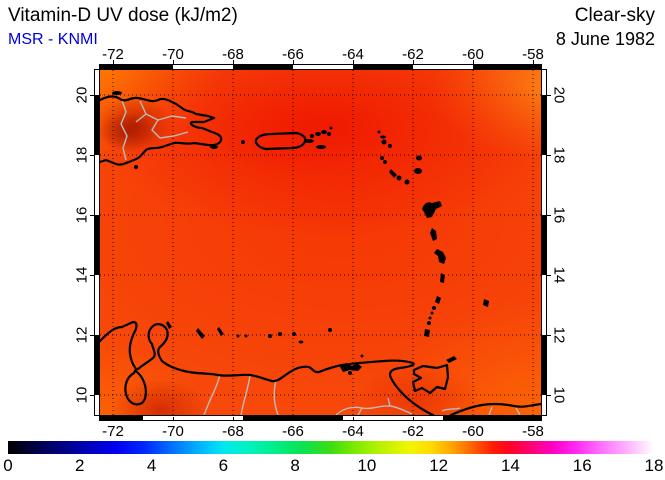  I want to click on coastline-trinidad, so click(430, 379).